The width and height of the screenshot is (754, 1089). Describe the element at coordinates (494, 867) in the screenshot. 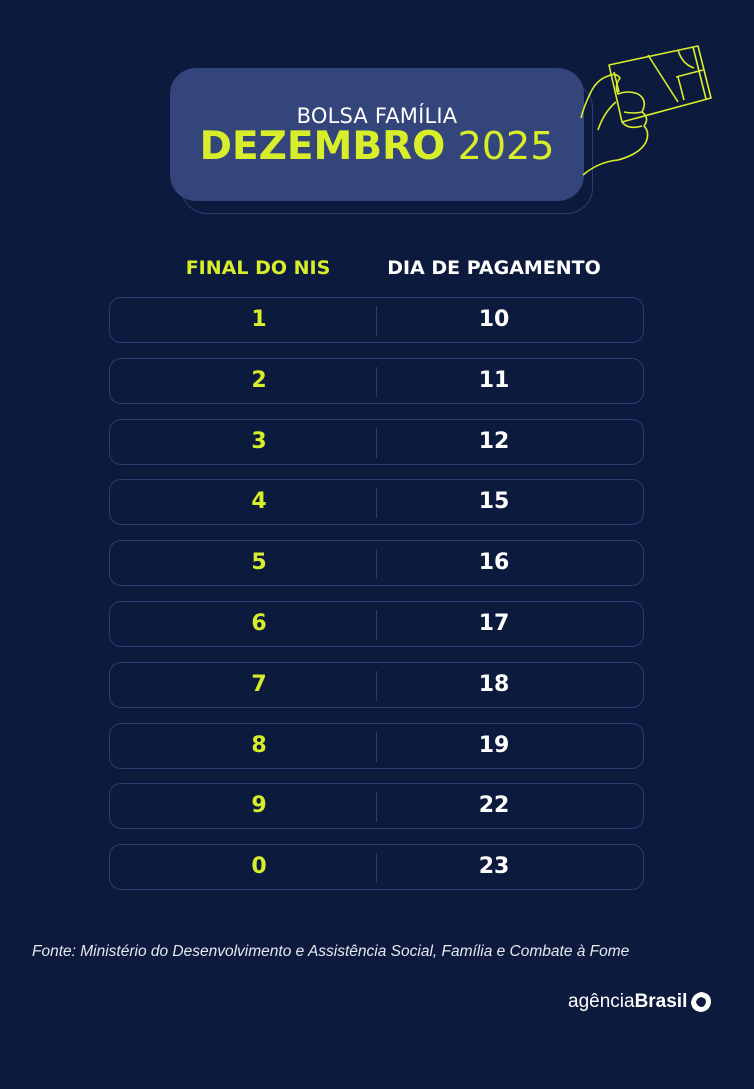

I see `payment-day: 23` at that location.